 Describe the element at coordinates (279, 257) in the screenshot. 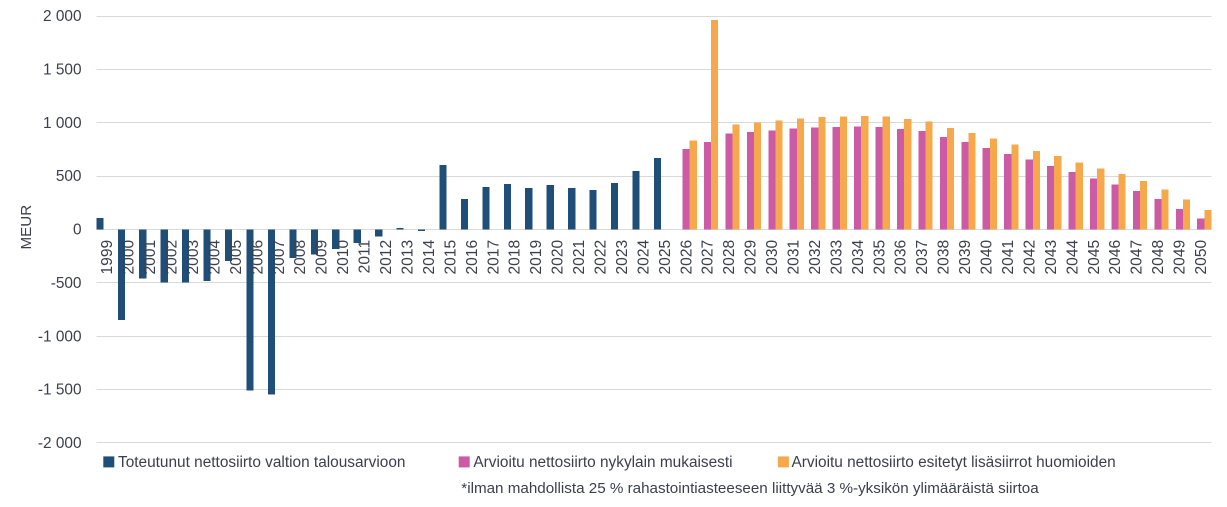

I see `svg-text: 2007` at that location.